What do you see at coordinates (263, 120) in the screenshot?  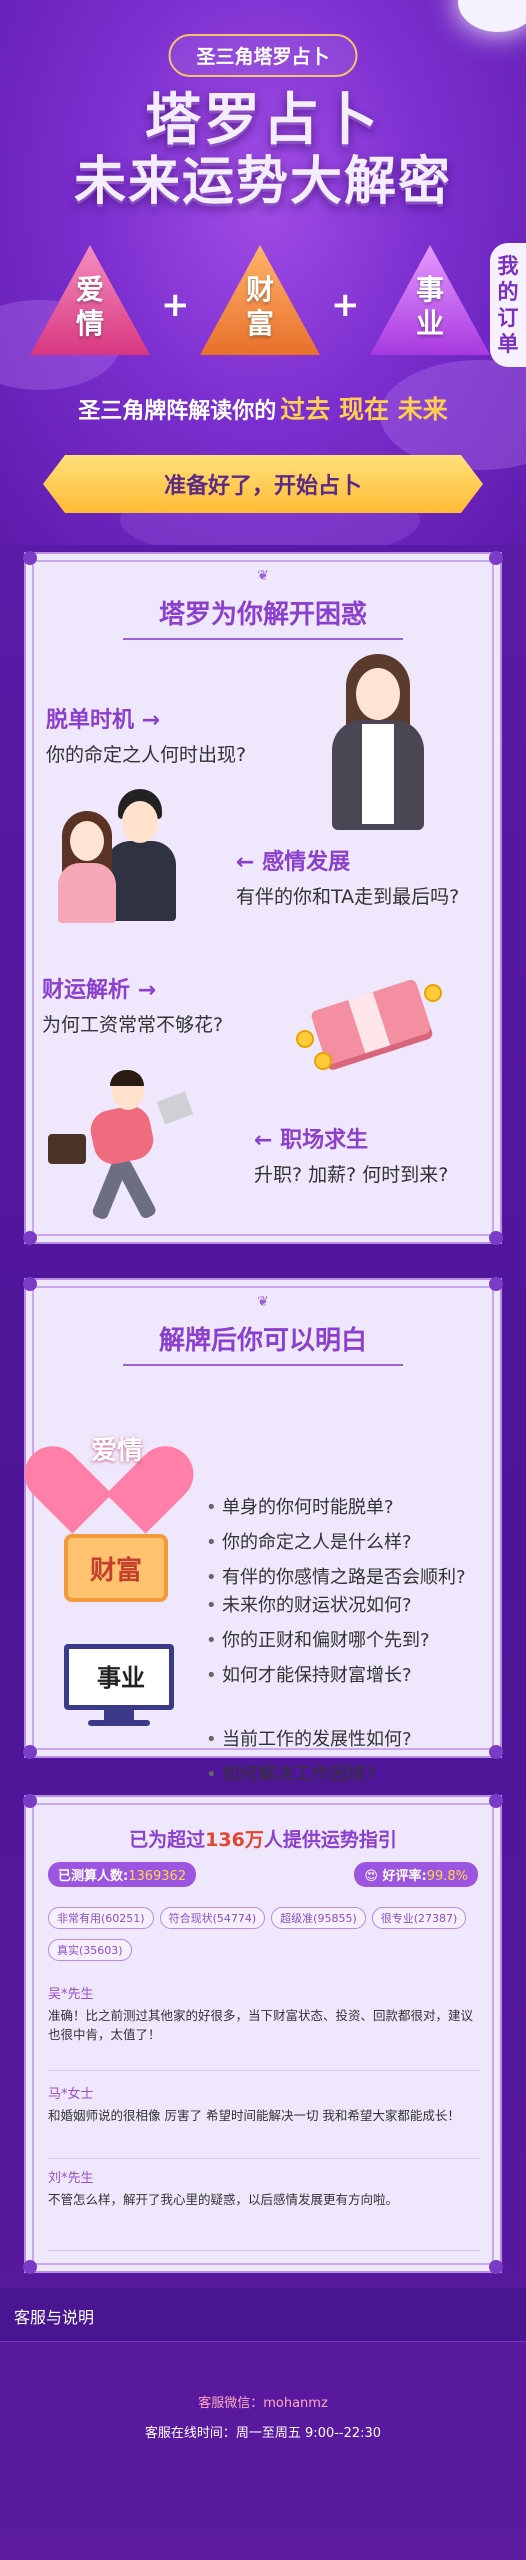 I see `hero-title-line1: 塔罗占卜` at bounding box center [263, 120].